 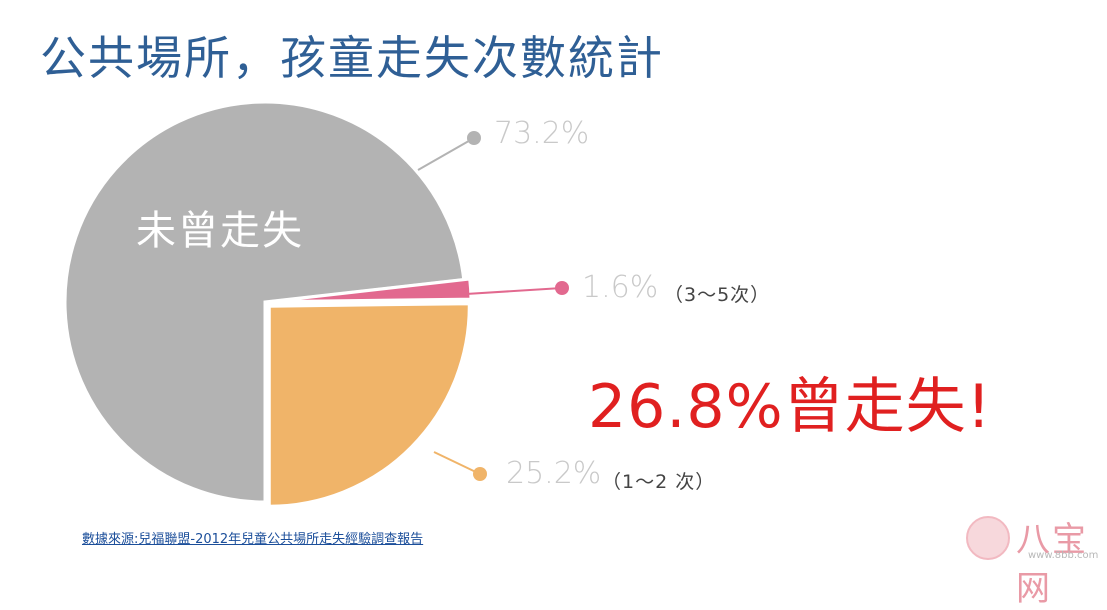 What do you see at coordinates (253, 539) in the screenshot?
I see `source-link: 數據來源:兒福聯盟-2012年兒童公共場所走失經驗調查報告` at bounding box center [253, 539].